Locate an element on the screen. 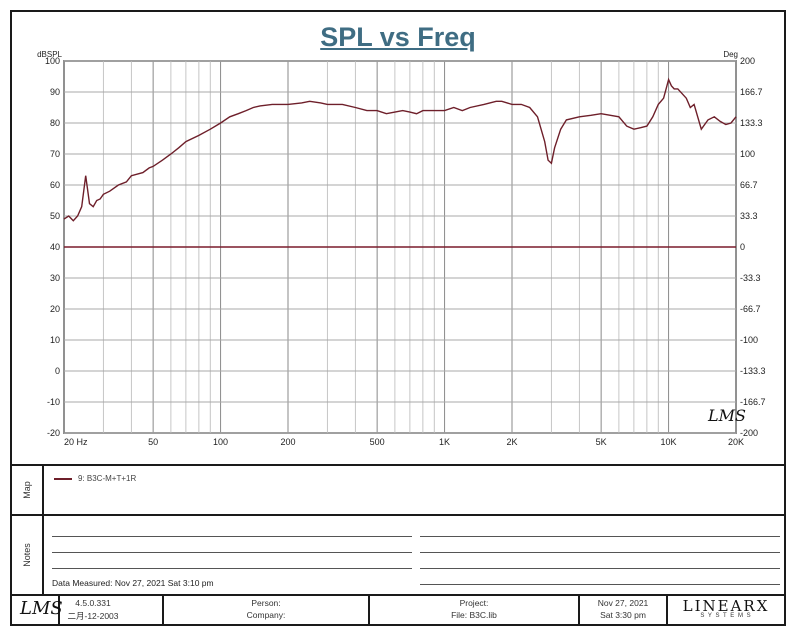 The height and width of the screenshot is (640, 800). chart-title: SPL vs Freq is located at coordinates (398, 37).